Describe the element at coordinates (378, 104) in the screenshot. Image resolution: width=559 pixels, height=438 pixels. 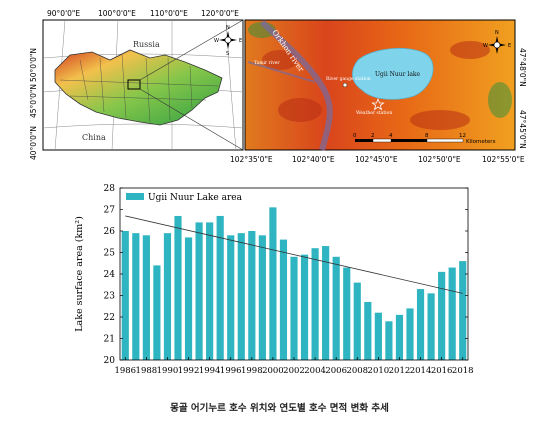
I see `weather-station-star-icon` at that location.